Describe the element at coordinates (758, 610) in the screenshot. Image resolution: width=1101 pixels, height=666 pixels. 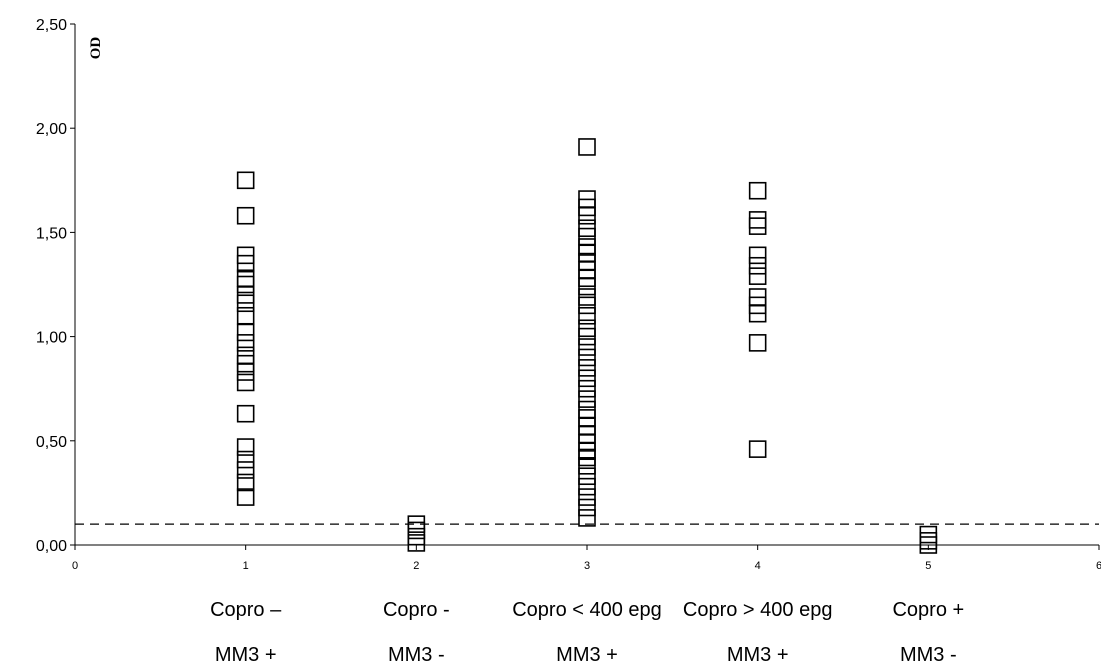
I see `category-label-line1: Copro > 400 epg` at that location.